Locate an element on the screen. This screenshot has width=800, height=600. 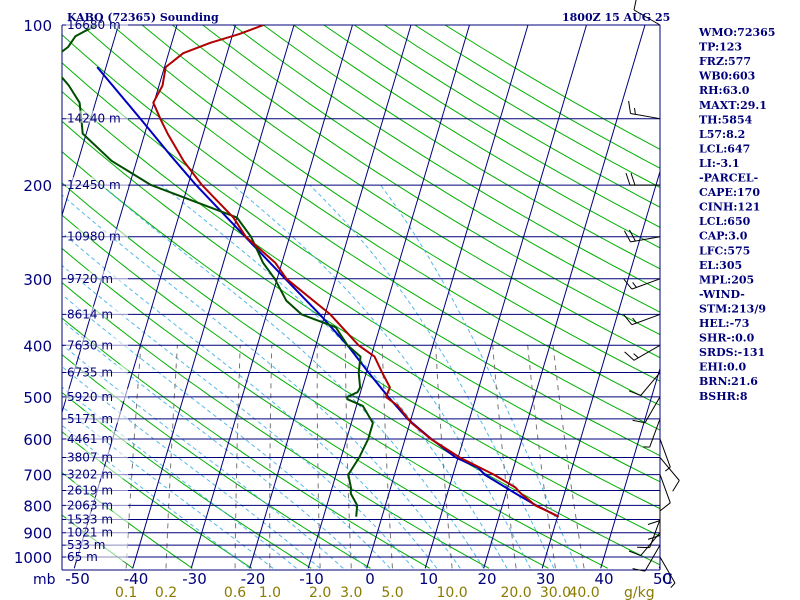
pressure-label: 800 is located at coordinates (37, 506).